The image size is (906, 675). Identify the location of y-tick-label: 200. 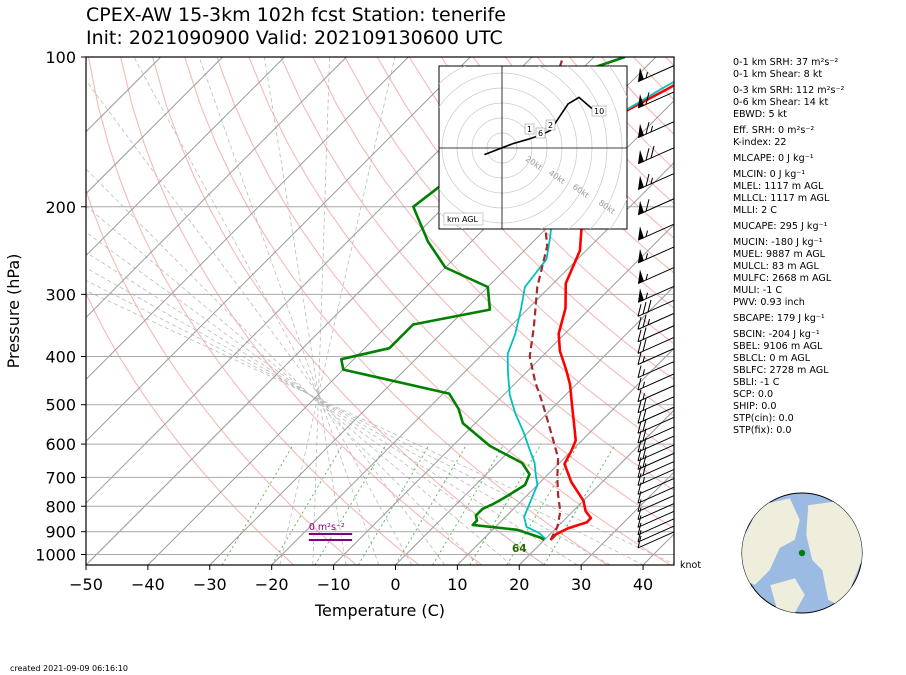
(60, 207).